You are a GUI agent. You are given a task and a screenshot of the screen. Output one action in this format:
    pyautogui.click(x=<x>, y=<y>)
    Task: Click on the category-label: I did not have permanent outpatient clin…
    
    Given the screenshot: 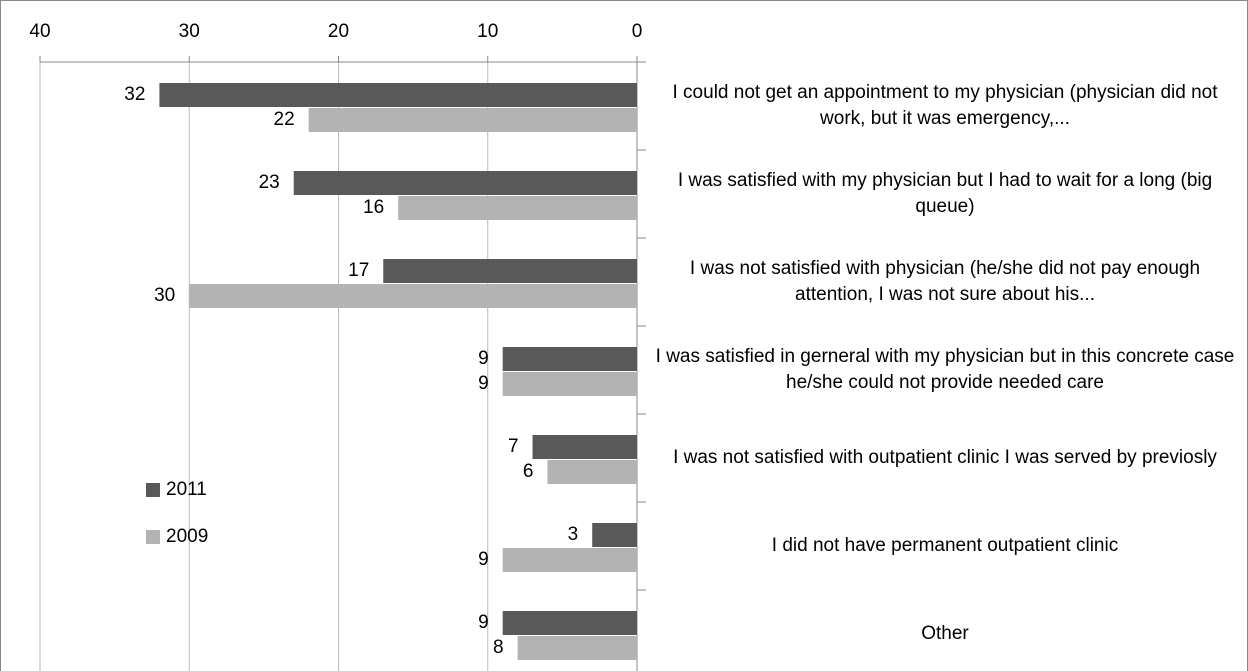 What is the action you would take?
    pyautogui.click(x=945, y=545)
    